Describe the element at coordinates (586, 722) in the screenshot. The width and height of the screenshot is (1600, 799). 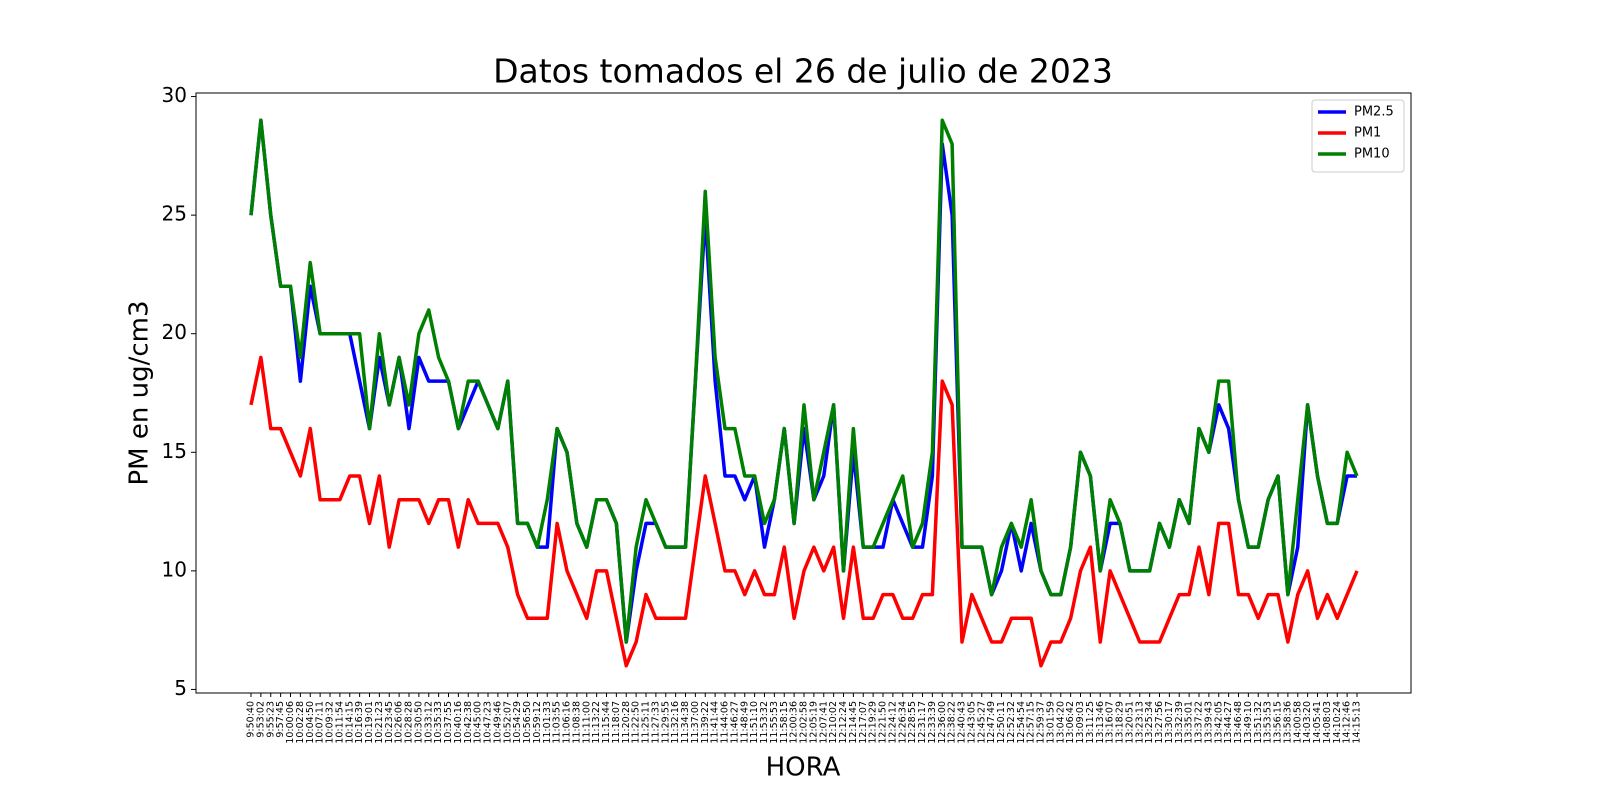
I see `x-tick-label: 11:11:00` at that location.